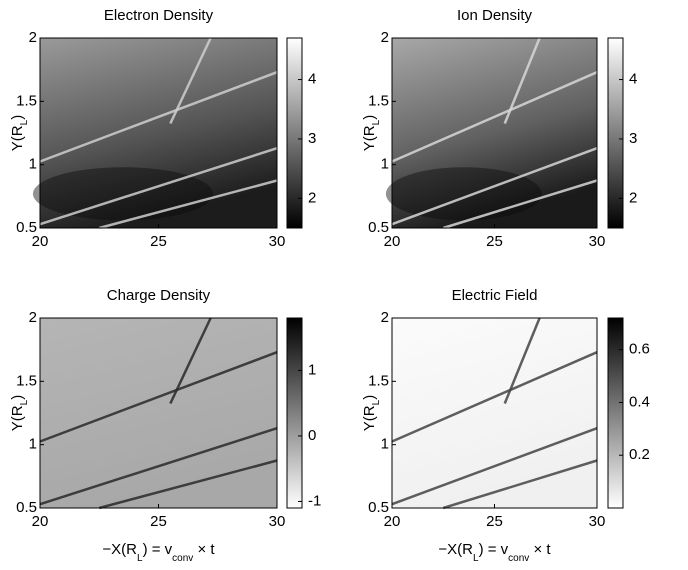 The width and height of the screenshot is (688, 570). What do you see at coordinates (312, 369) in the screenshot?
I see `colorbar-tick-label: 1` at bounding box center [312, 369].